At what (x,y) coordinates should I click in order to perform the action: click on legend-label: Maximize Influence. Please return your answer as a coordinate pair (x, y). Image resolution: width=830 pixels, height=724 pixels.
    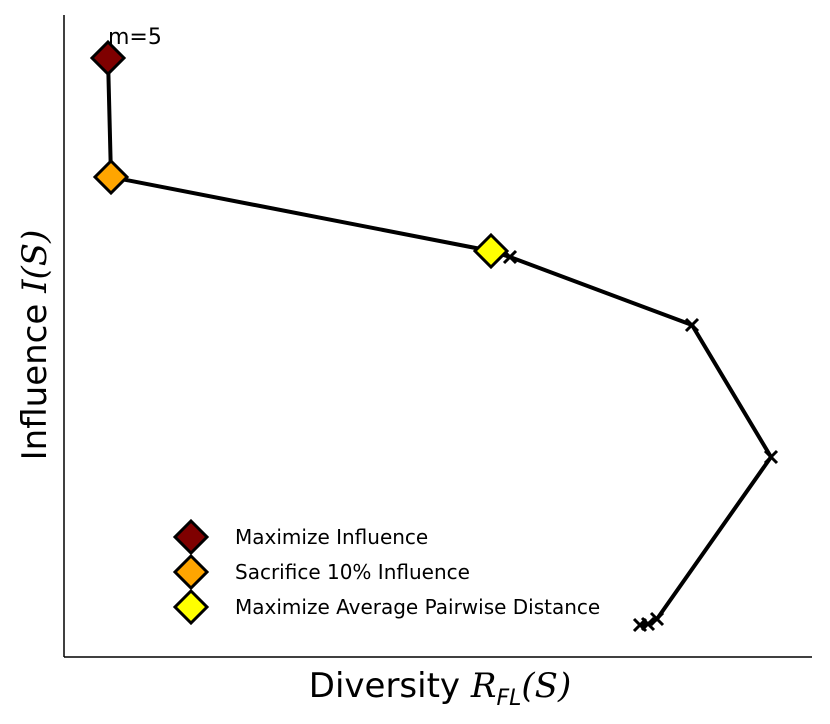
    Looking at the image, I should click on (331, 537).